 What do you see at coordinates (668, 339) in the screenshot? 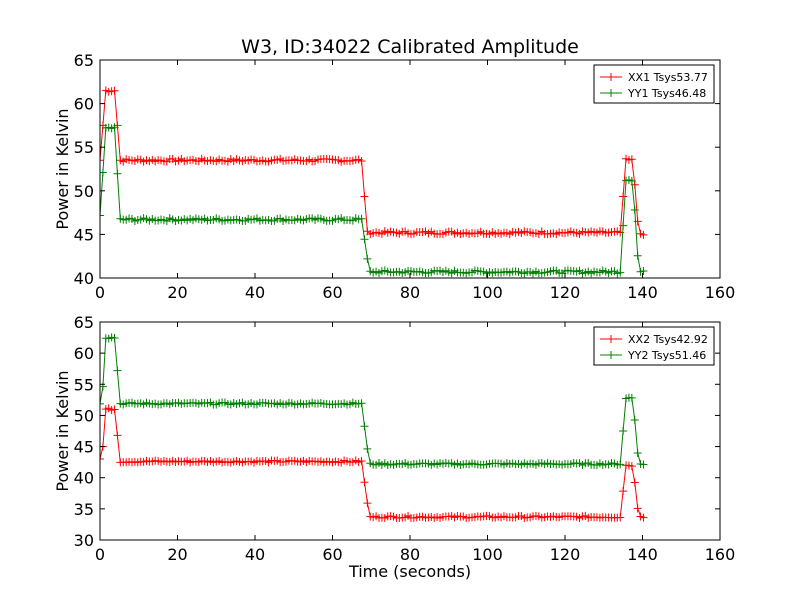
I see `legend-label: XX2 Tsys42.92` at bounding box center [668, 339].